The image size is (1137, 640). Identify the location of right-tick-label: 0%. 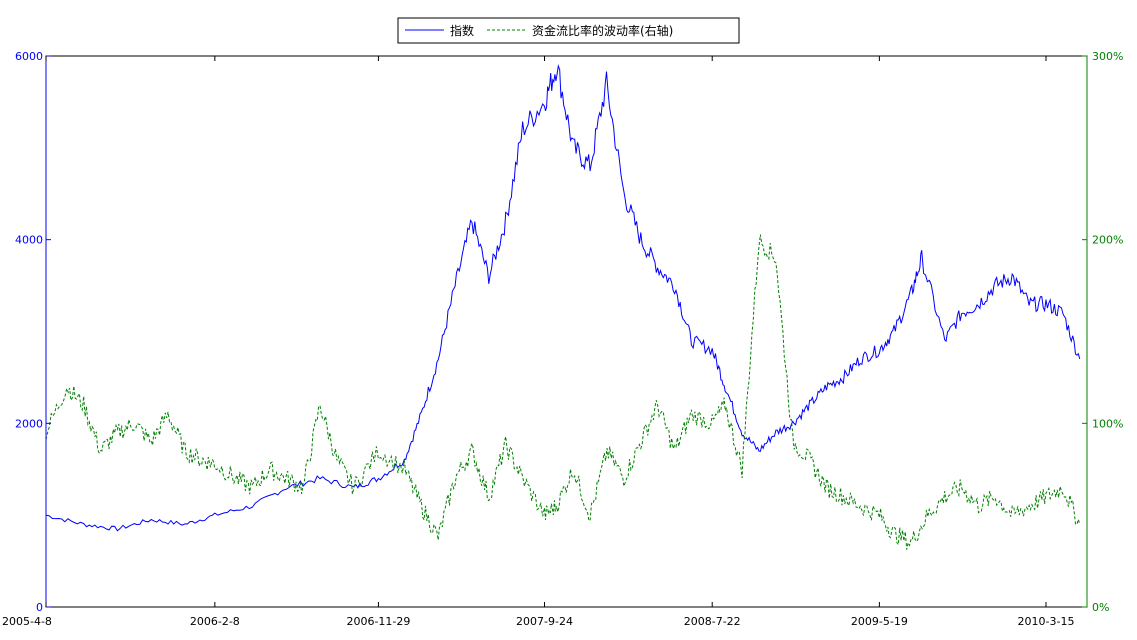
(1100, 607).